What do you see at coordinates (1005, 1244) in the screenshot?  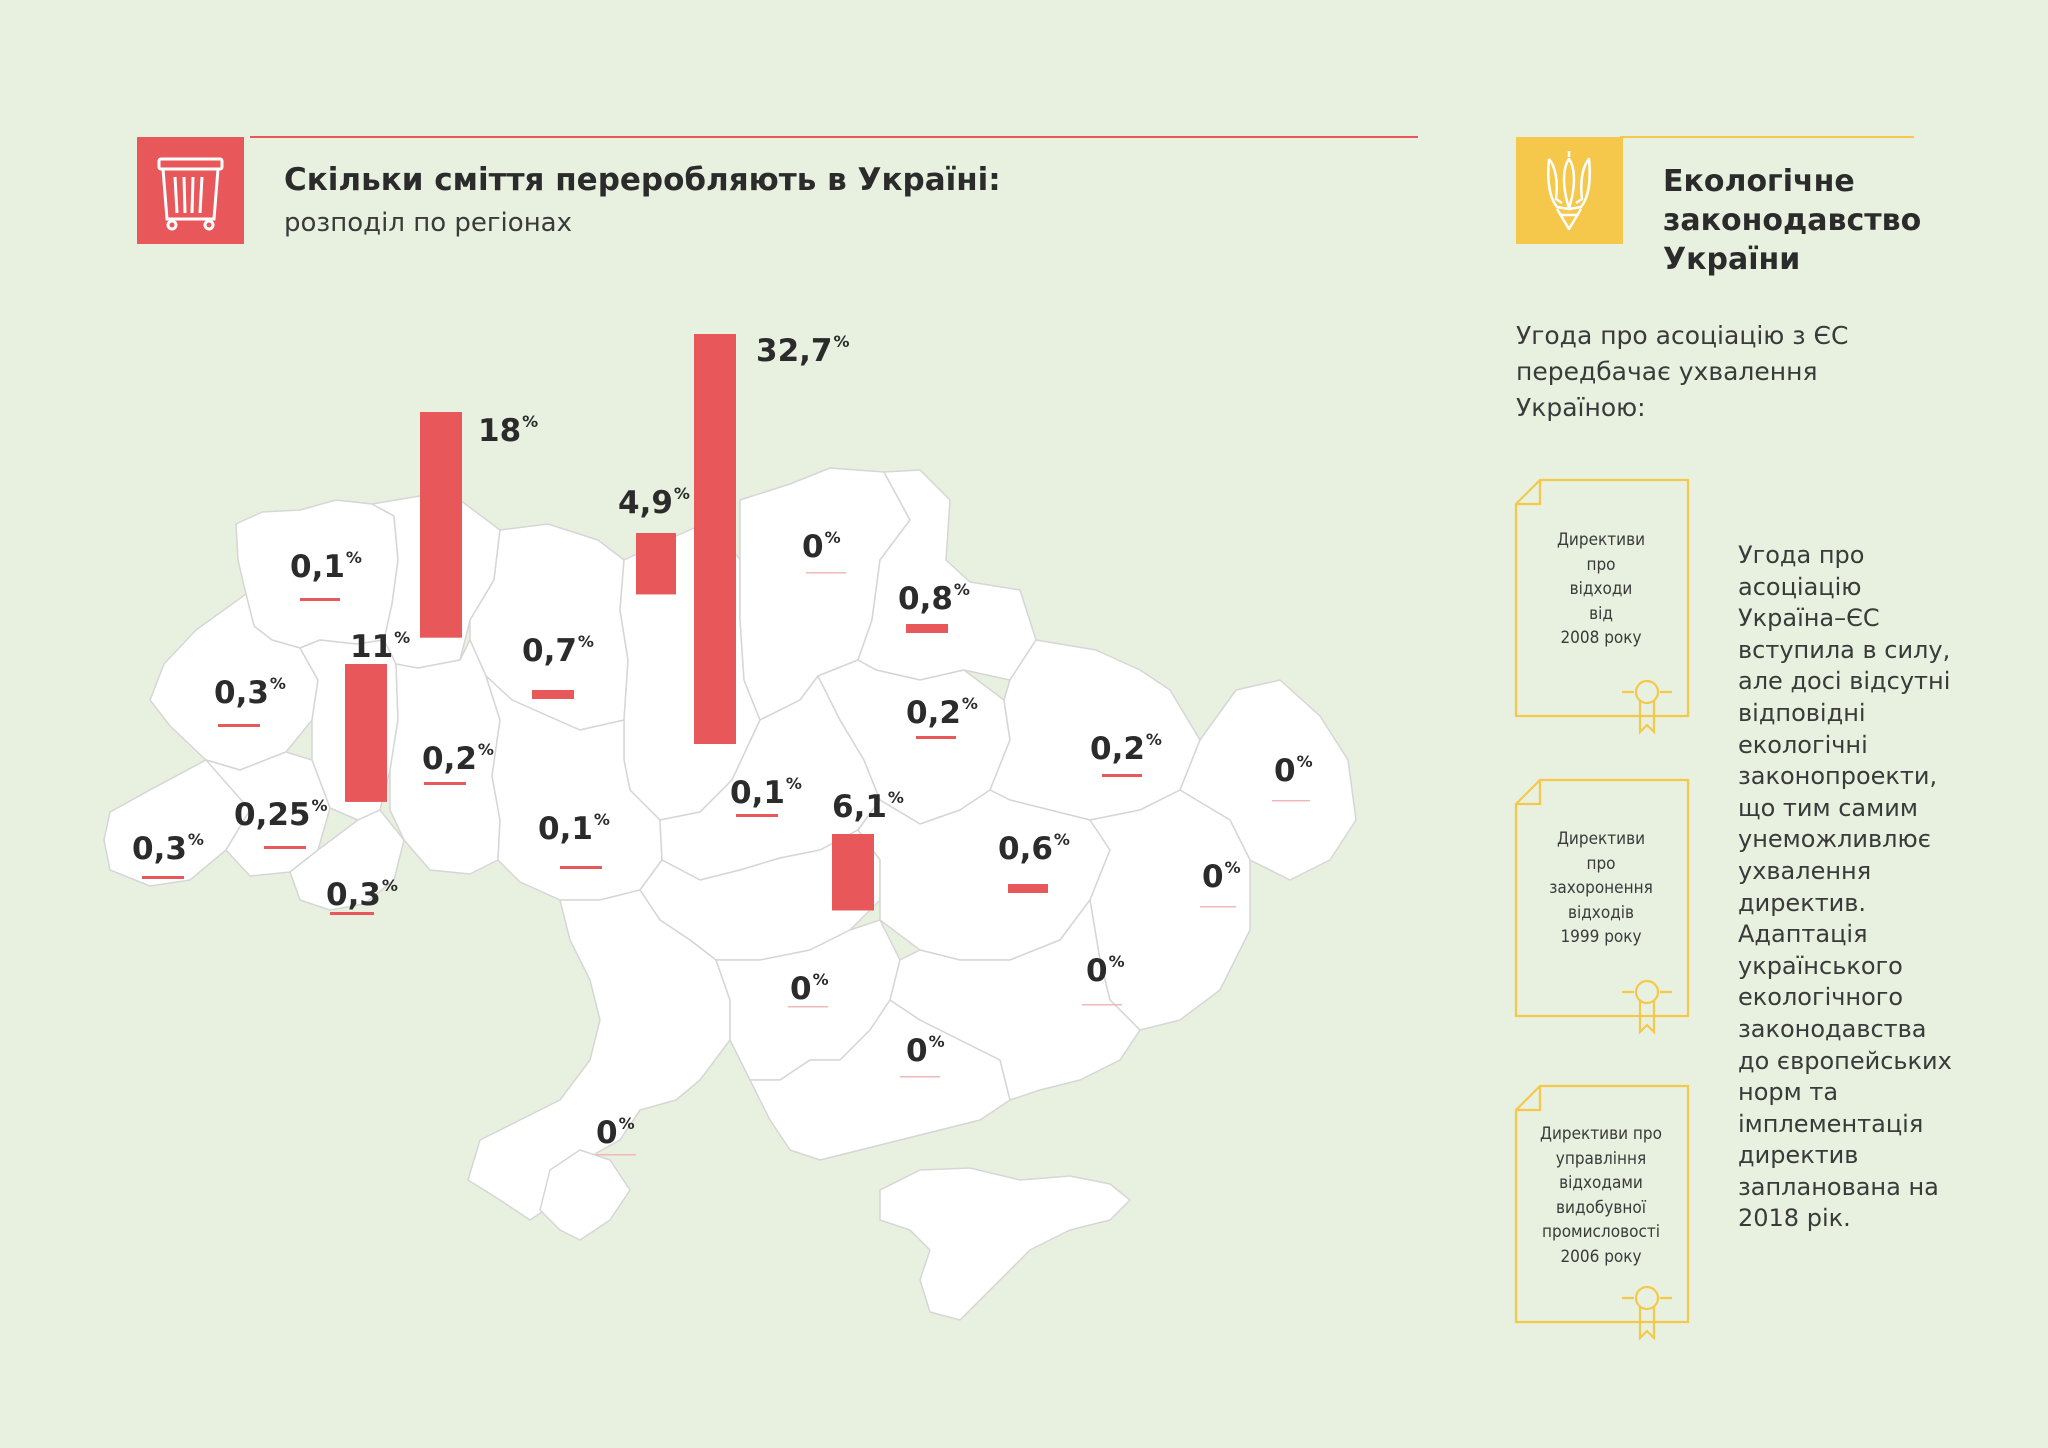 I see `region-crimea` at bounding box center [1005, 1244].